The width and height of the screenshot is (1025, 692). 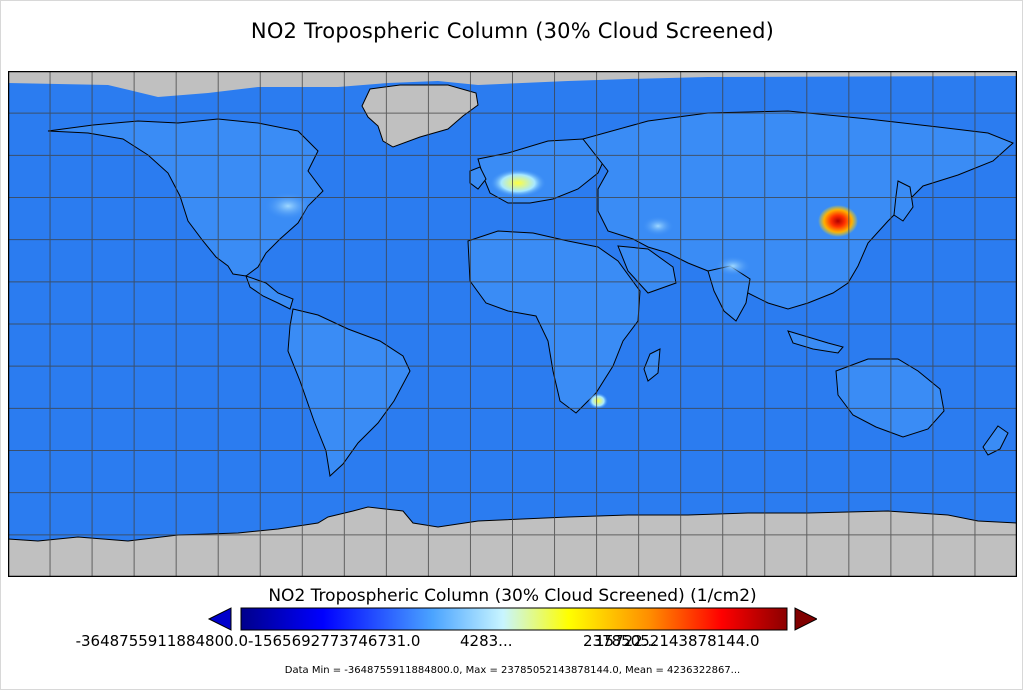 I want to click on colorbar-max-arrow, so click(x=805, y=619).